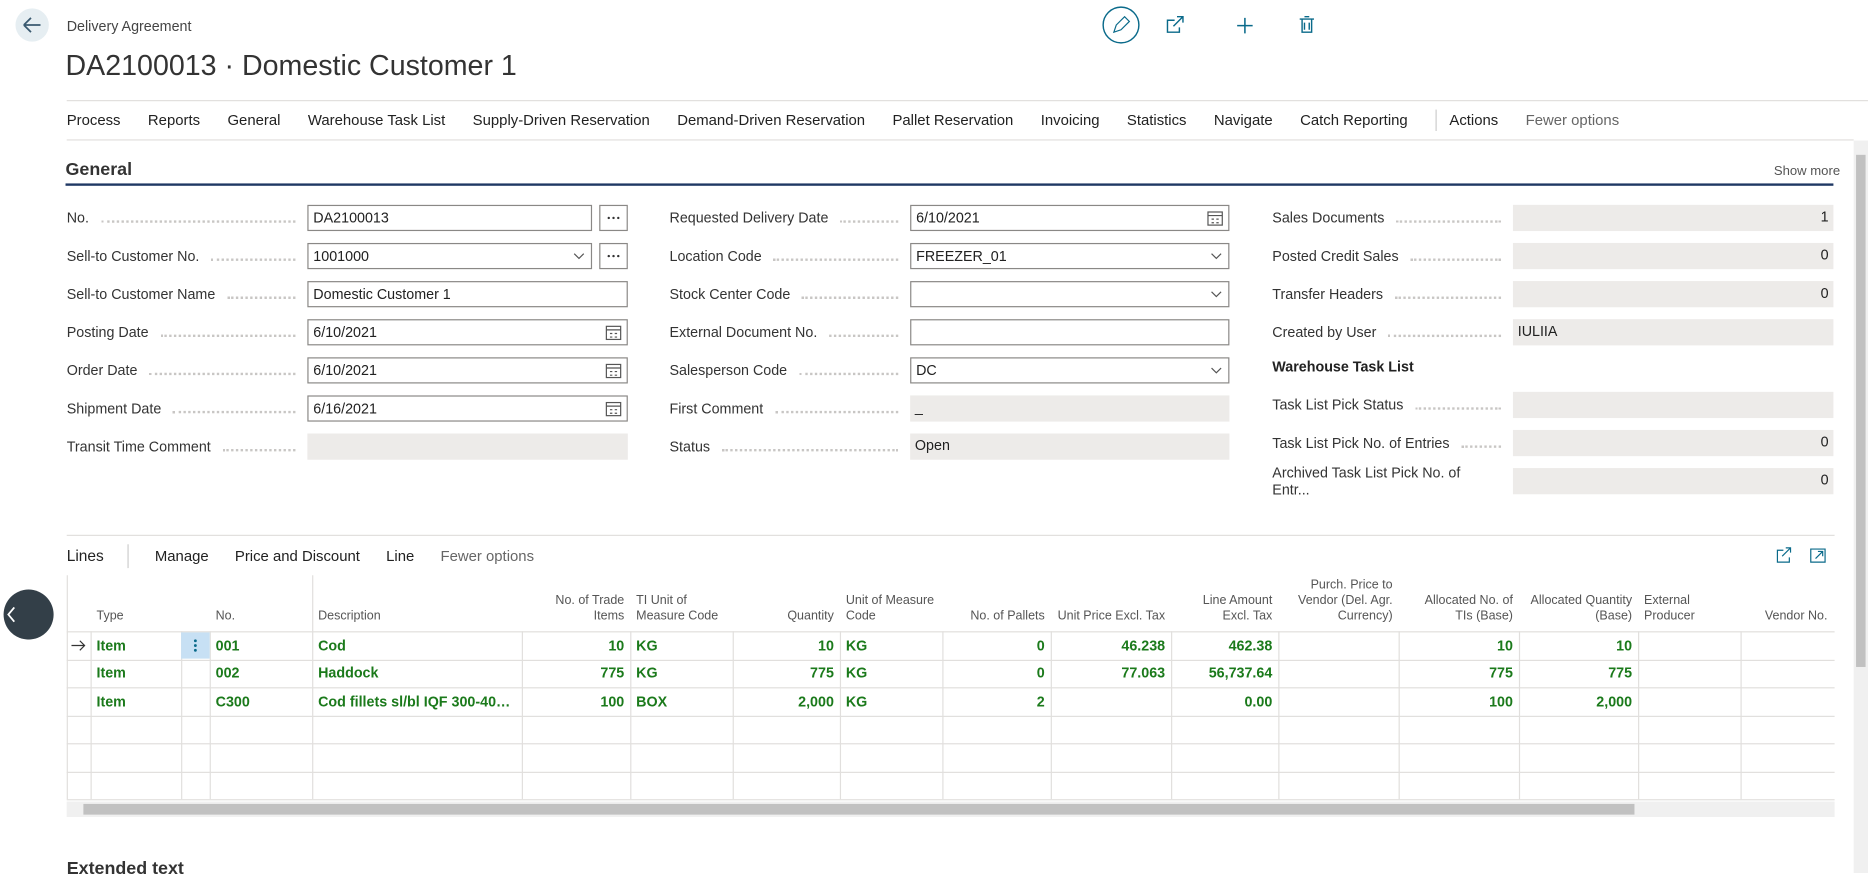  I want to click on column-header: Description, so click(349, 615).